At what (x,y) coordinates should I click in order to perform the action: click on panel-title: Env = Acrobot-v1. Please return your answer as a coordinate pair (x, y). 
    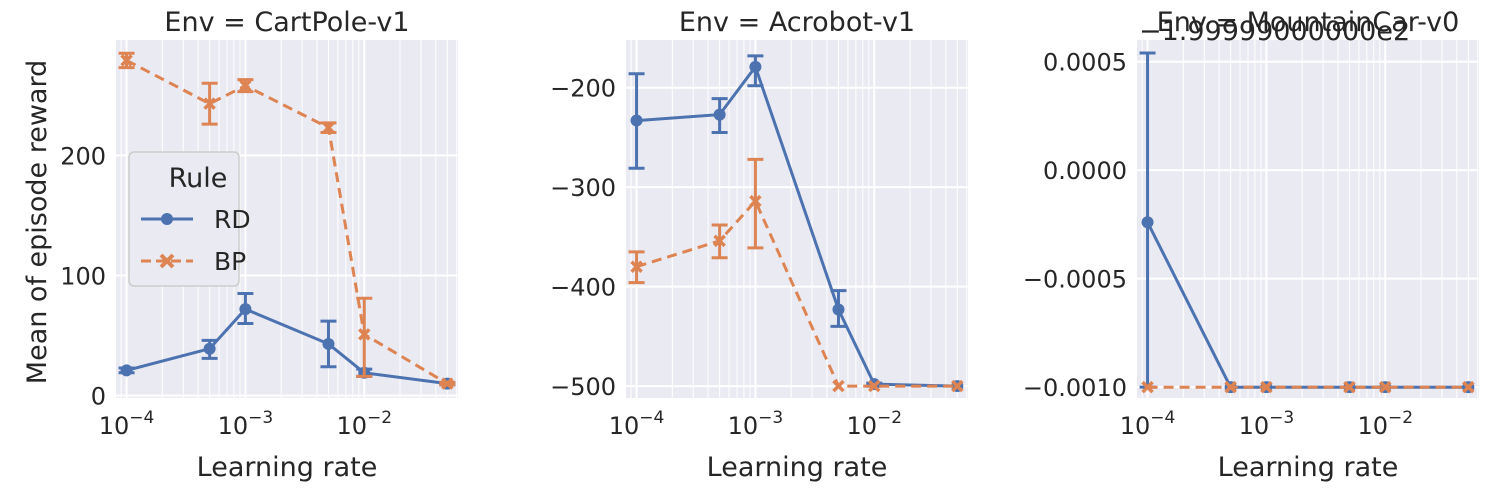
    Looking at the image, I should click on (797, 22).